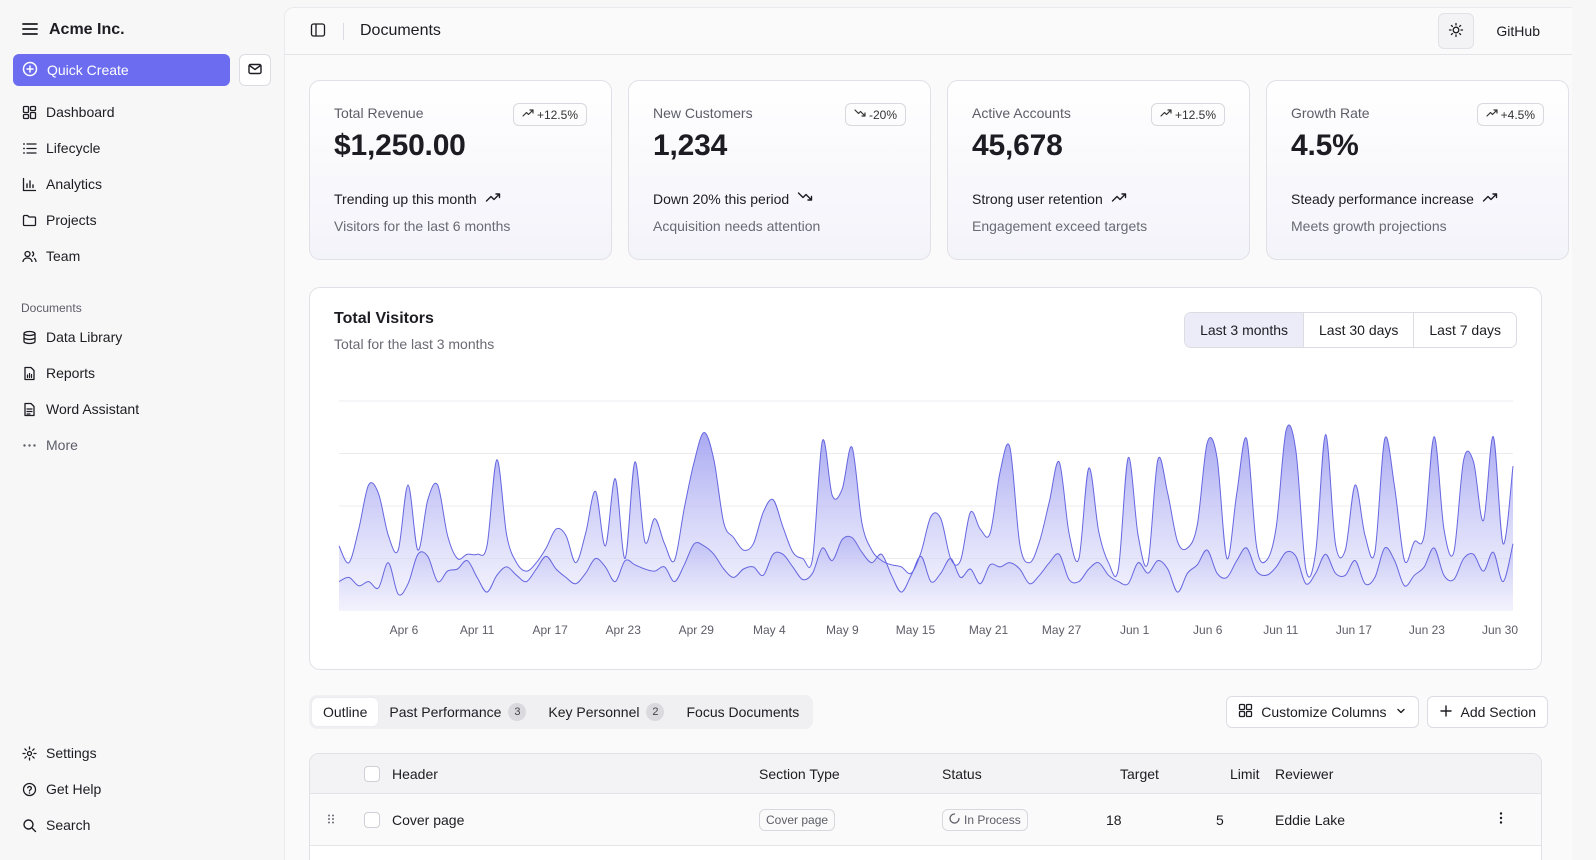 Image resolution: width=1596 pixels, height=860 pixels. What do you see at coordinates (1037, 198) in the screenshot?
I see `card-footnote: Strong user retention` at bounding box center [1037, 198].